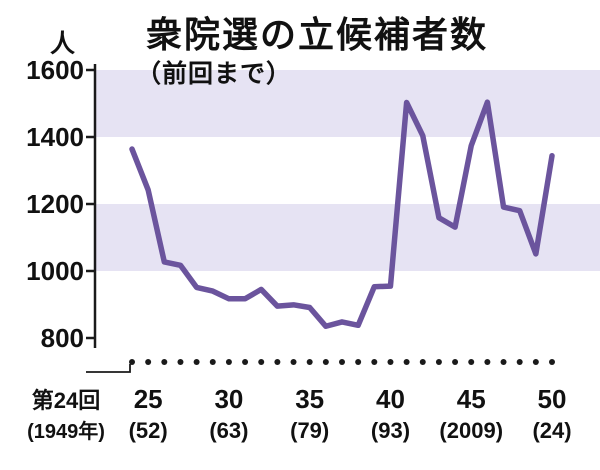 This screenshot has height=470, width=600. What do you see at coordinates (66, 431) in the screenshot?
I see `x-axis-year-label: (1949年)` at bounding box center [66, 431].